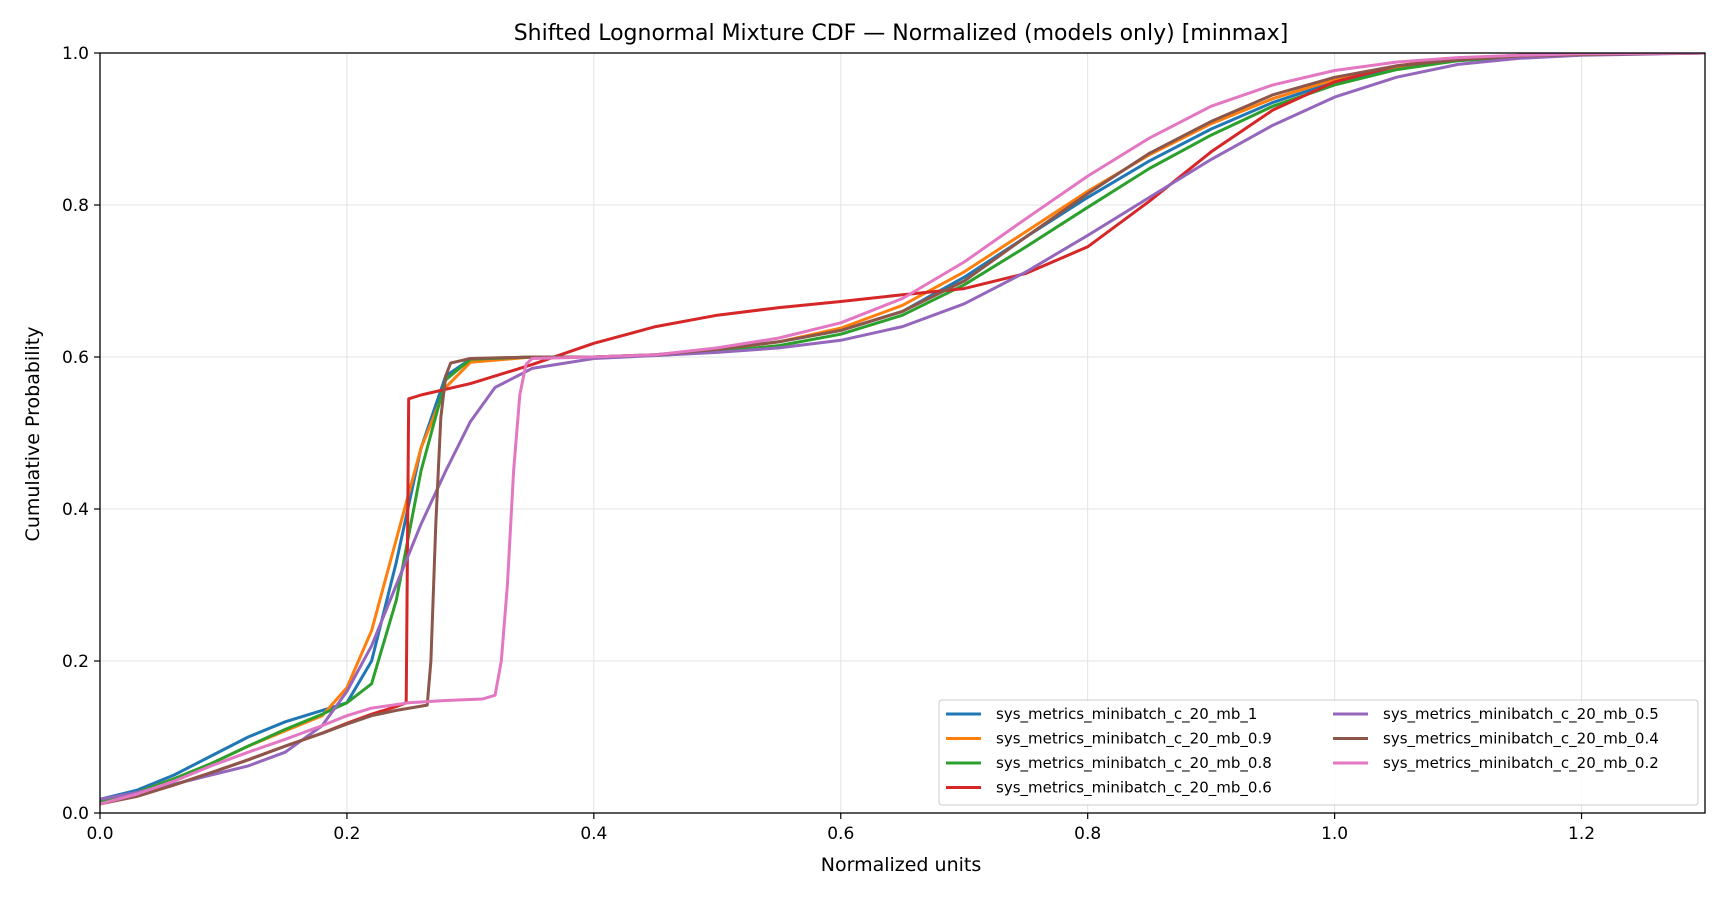 The width and height of the screenshot is (1725, 905). What do you see at coordinates (1521, 714) in the screenshot?
I see `legend-label: sys_metrics_minibatch_c_20_mb_0.5` at bounding box center [1521, 714].